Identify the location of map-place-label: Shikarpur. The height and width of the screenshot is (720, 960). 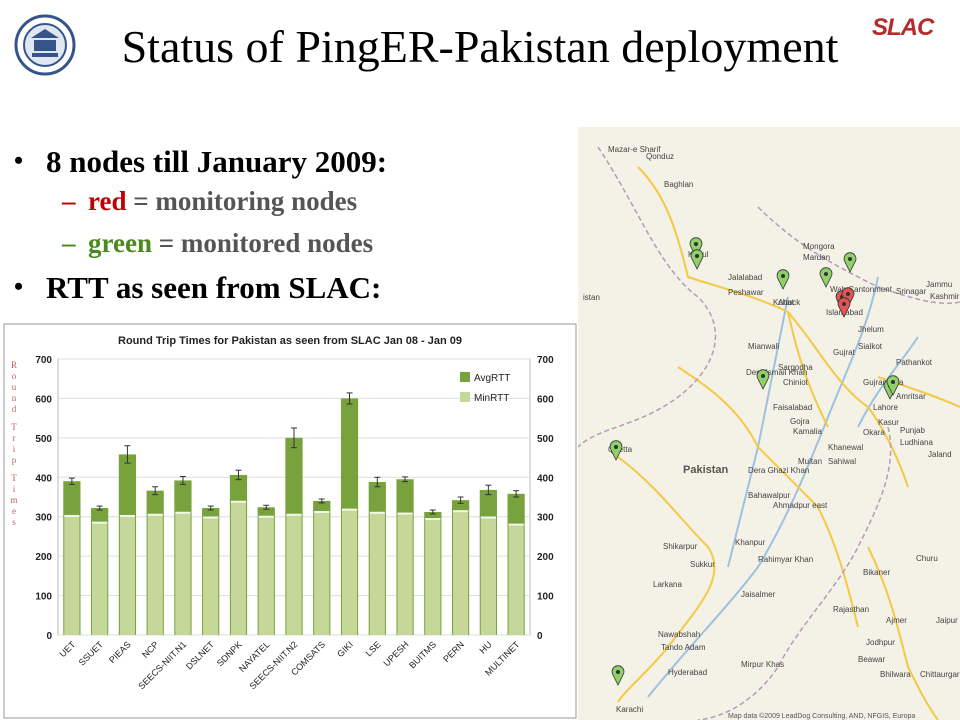
(680, 546).